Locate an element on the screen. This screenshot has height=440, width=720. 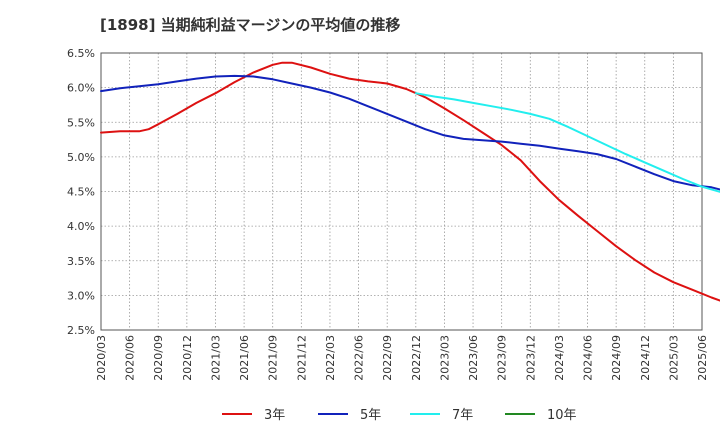
x-tick-label: 2024/06 is located at coordinates (588, 358).